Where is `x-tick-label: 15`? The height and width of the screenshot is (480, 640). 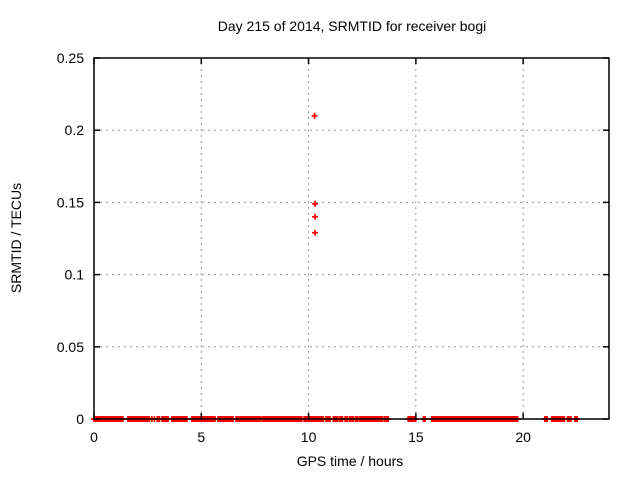
x-tick-label: 15 is located at coordinates (416, 437).